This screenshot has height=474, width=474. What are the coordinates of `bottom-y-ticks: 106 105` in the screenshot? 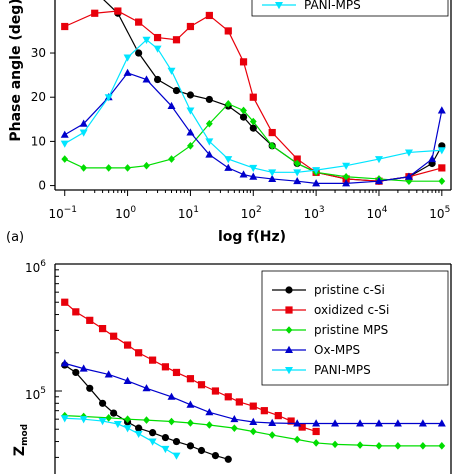 It's located at (43, 358).